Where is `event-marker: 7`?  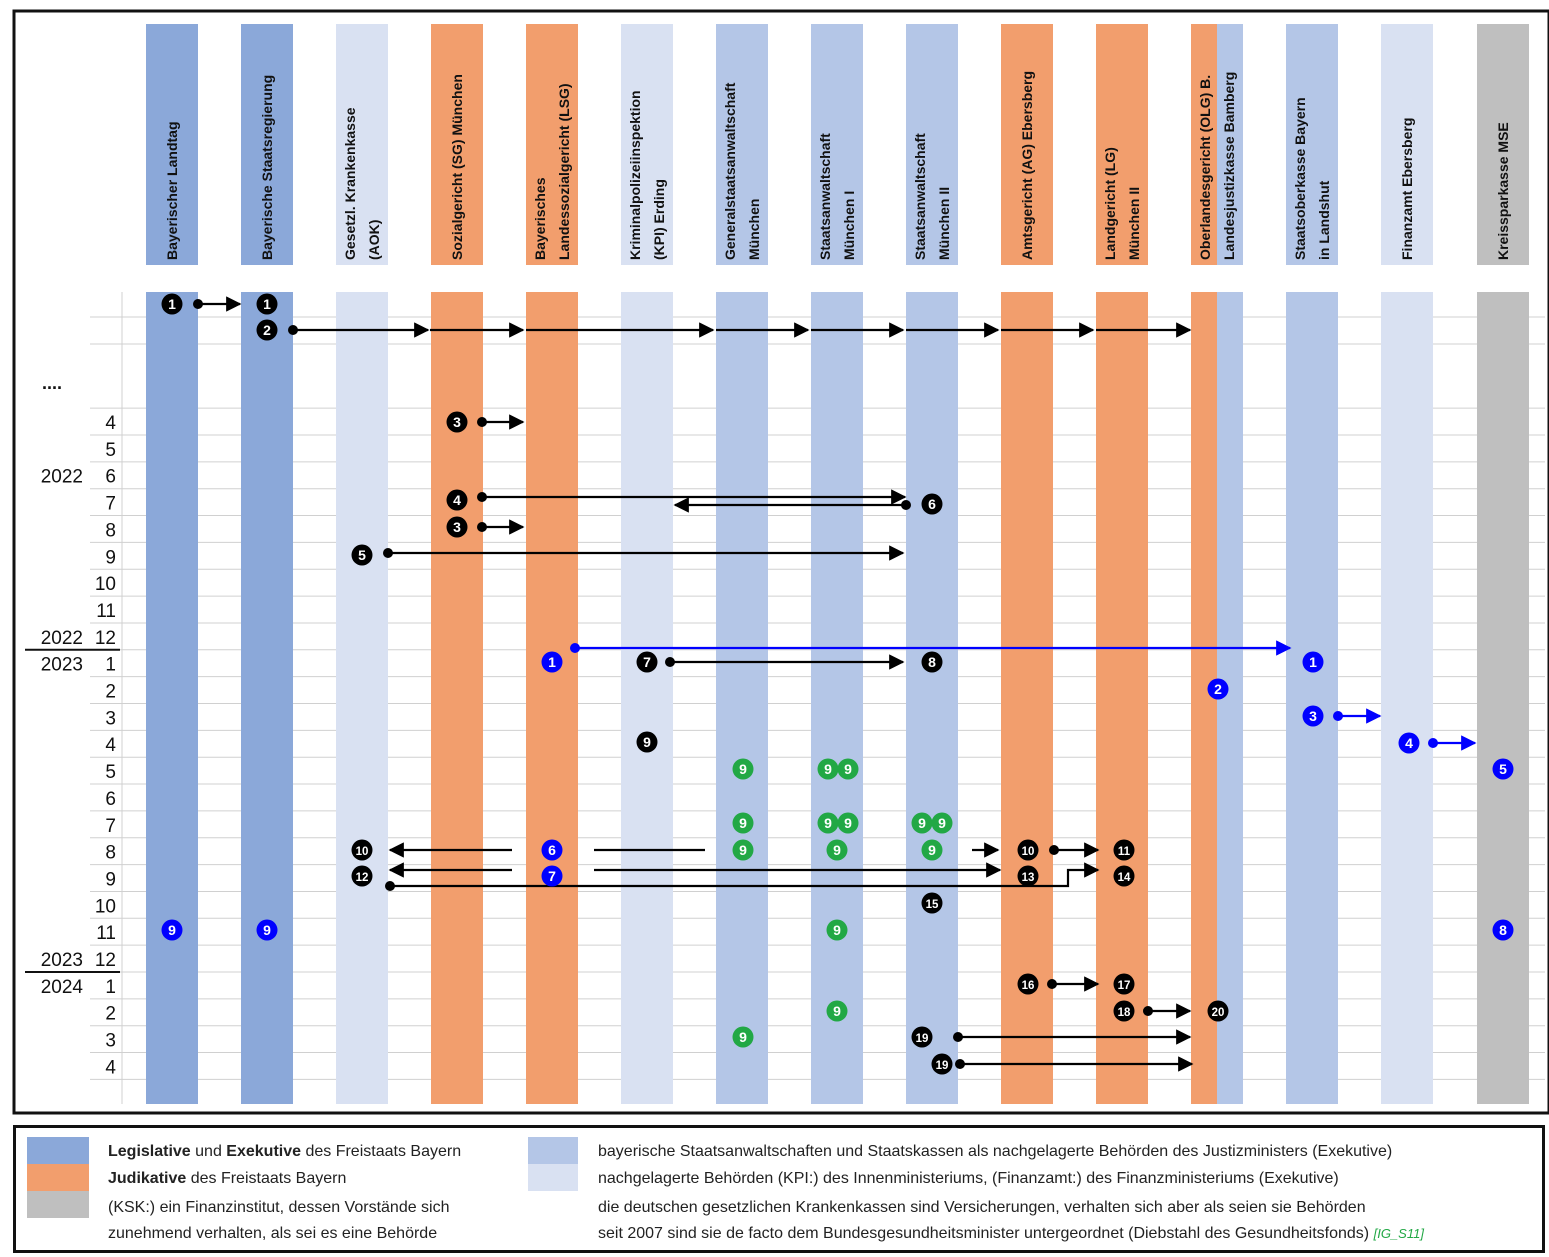
event-marker: 7 is located at coordinates (552, 876).